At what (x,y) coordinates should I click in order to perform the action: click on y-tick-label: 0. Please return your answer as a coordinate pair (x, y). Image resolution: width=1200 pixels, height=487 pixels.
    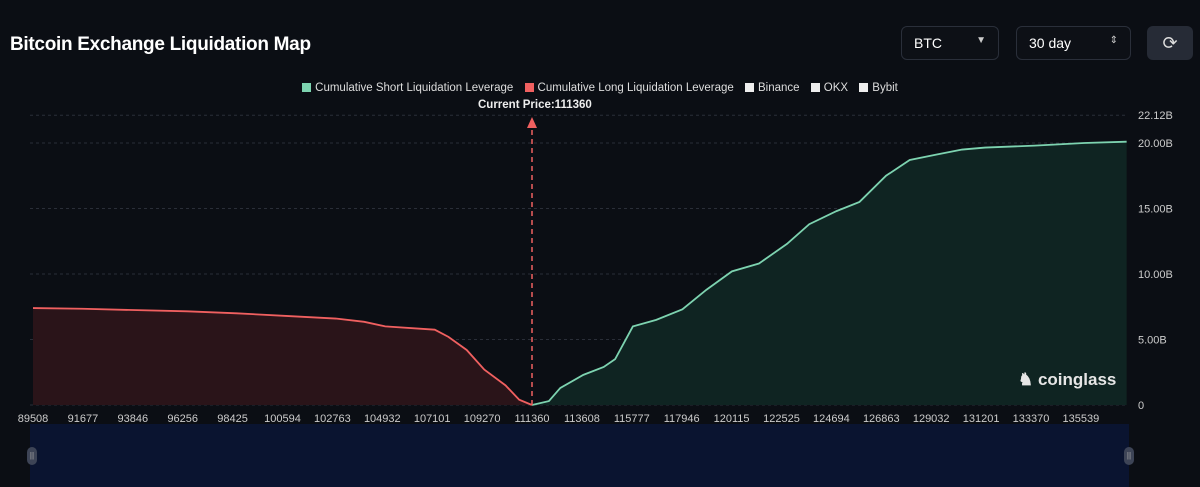
    Looking at the image, I should click on (1141, 406).